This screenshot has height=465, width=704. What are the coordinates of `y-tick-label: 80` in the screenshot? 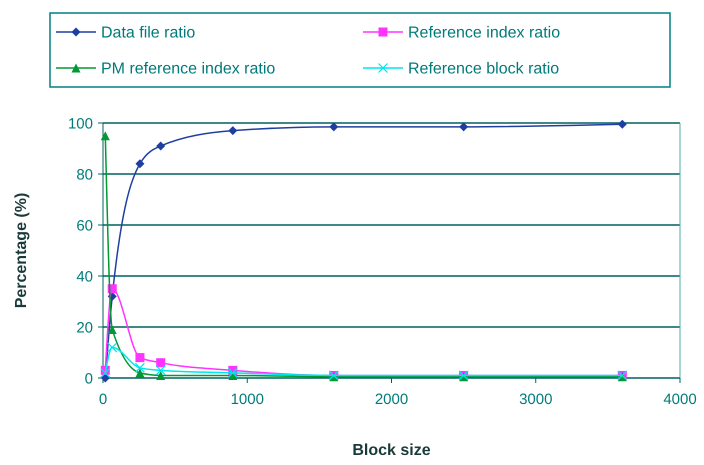 It's located at (84, 175).